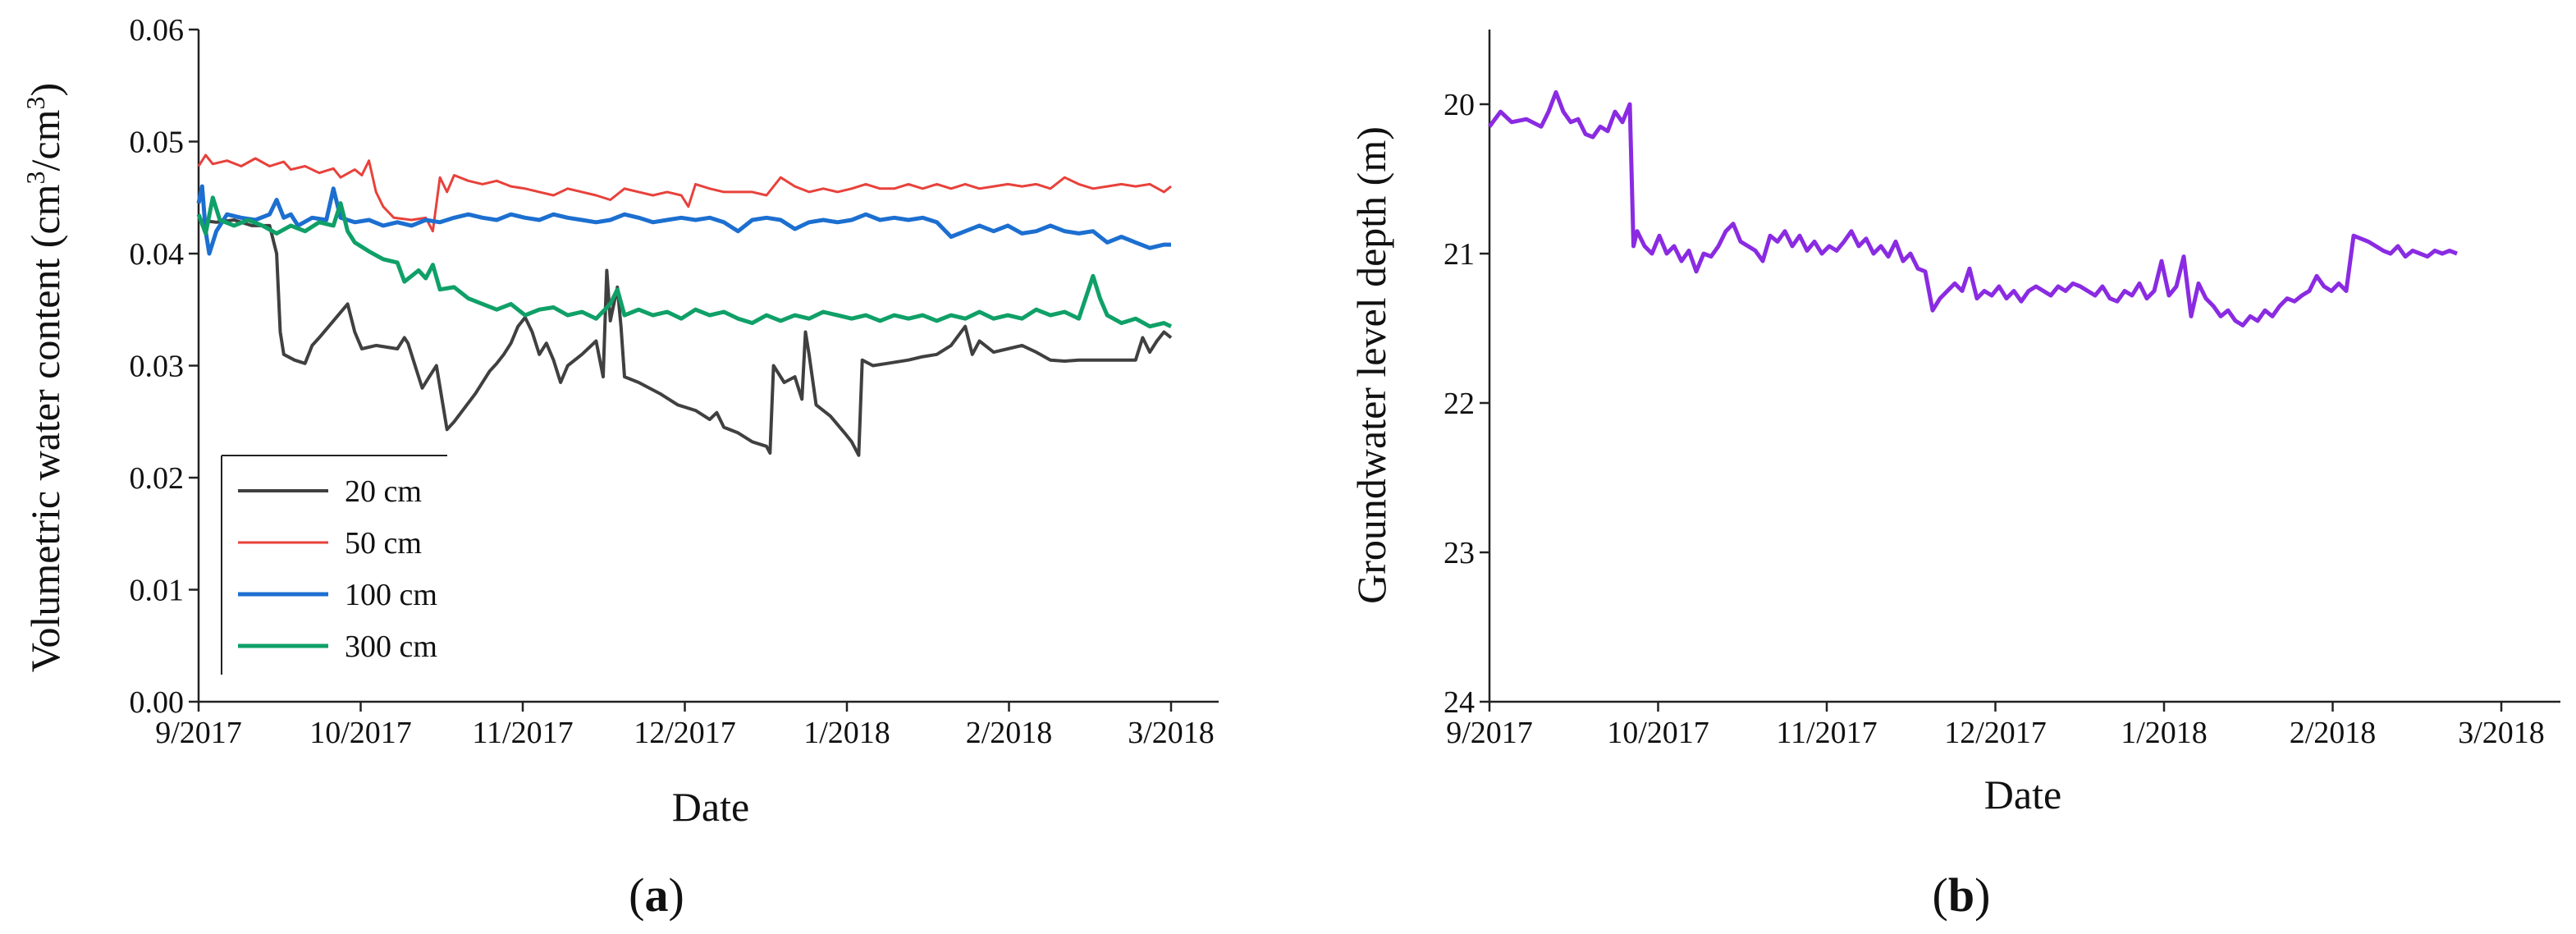 The height and width of the screenshot is (934, 2576). I want to click on y-tick-label: 22, so click(1459, 404).